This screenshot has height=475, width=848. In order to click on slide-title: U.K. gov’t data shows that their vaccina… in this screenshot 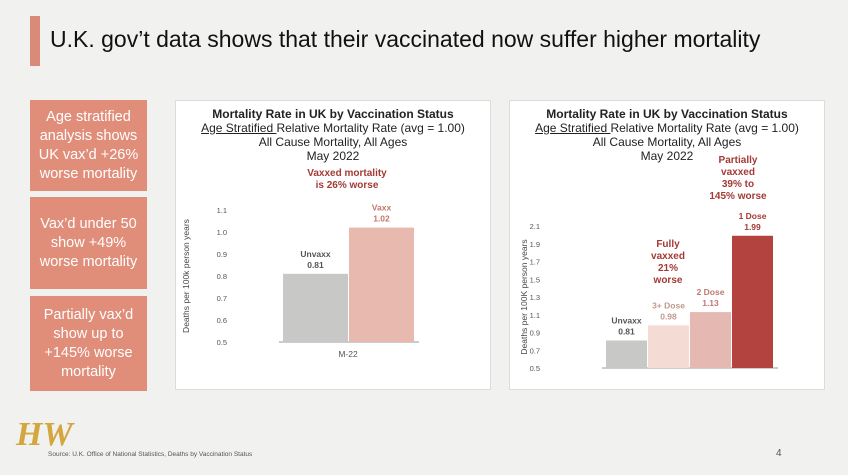, I will do `click(405, 39)`.